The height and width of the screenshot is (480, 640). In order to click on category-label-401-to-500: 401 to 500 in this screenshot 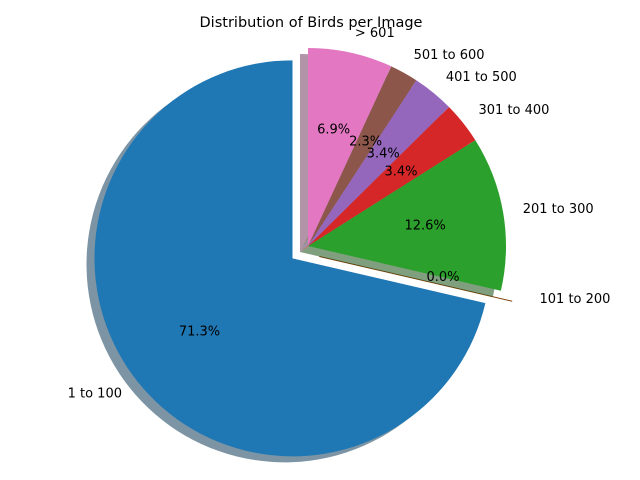, I will do `click(481, 77)`.